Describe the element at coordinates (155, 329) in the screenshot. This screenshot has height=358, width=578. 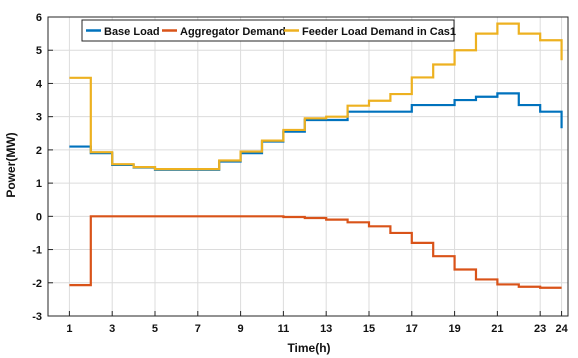
I see `x-tick-label: 5` at that location.